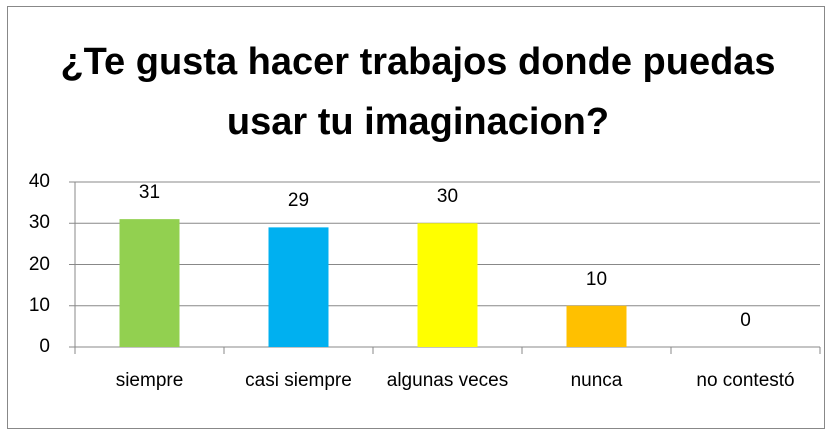 This screenshot has height=436, width=836. What do you see at coordinates (745, 380) in the screenshot?
I see `x-tick-label: no contestó` at bounding box center [745, 380].